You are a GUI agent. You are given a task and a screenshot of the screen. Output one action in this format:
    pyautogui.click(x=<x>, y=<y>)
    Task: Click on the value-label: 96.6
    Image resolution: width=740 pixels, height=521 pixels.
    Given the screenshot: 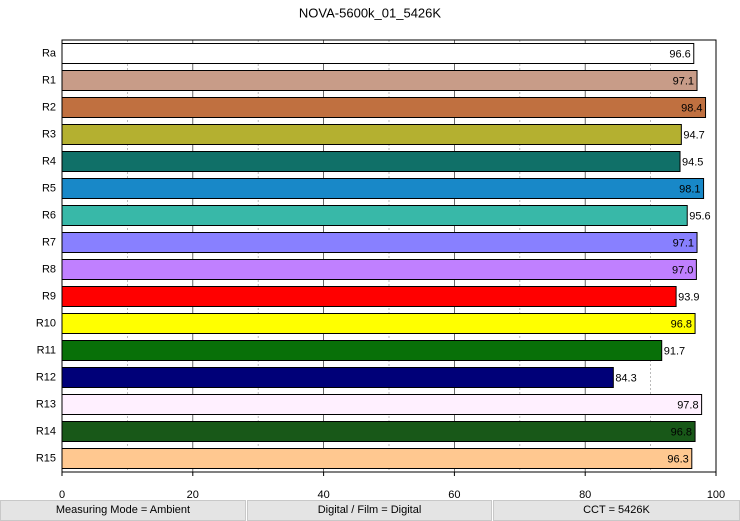 What is the action you would take?
    pyautogui.click(x=679, y=54)
    